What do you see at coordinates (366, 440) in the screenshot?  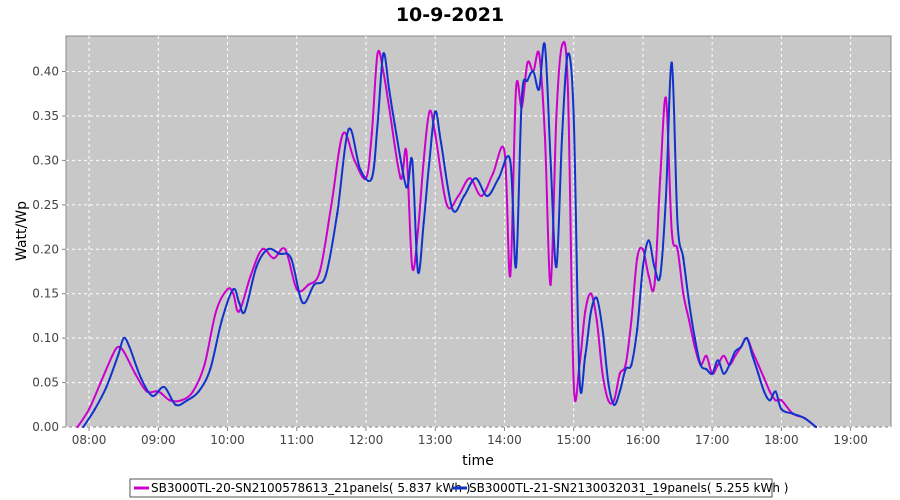 I see `x-tick-label: 12:00` at bounding box center [366, 440].